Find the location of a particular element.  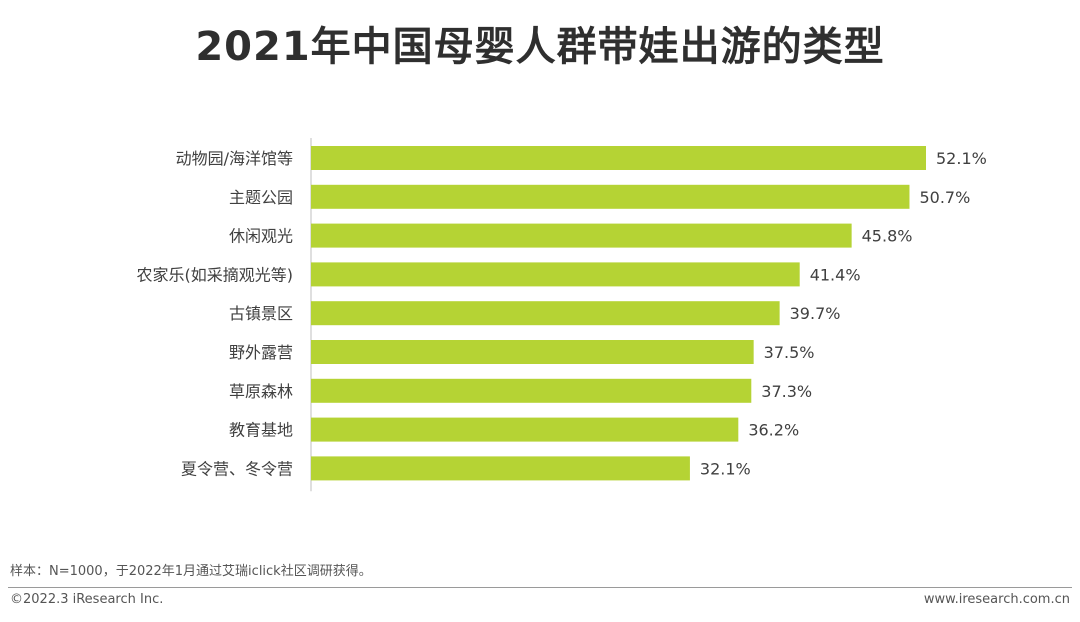

category-label: 夏令营、冬令营 is located at coordinates (237, 468).